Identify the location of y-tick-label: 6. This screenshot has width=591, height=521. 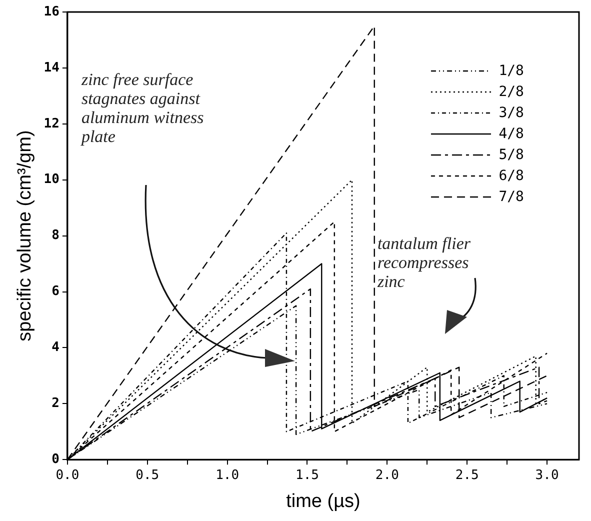
(56, 292).